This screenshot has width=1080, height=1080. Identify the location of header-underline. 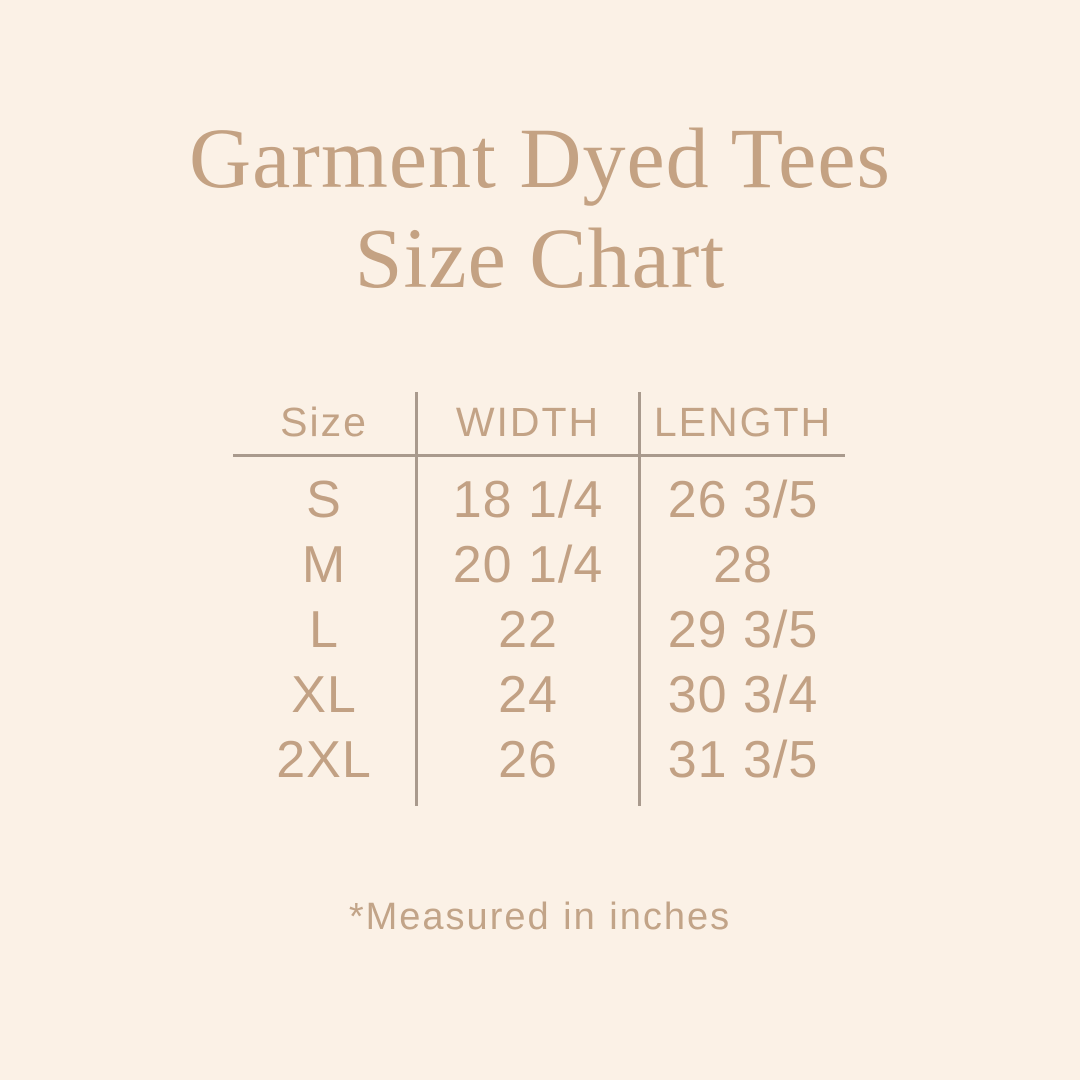
(539, 455).